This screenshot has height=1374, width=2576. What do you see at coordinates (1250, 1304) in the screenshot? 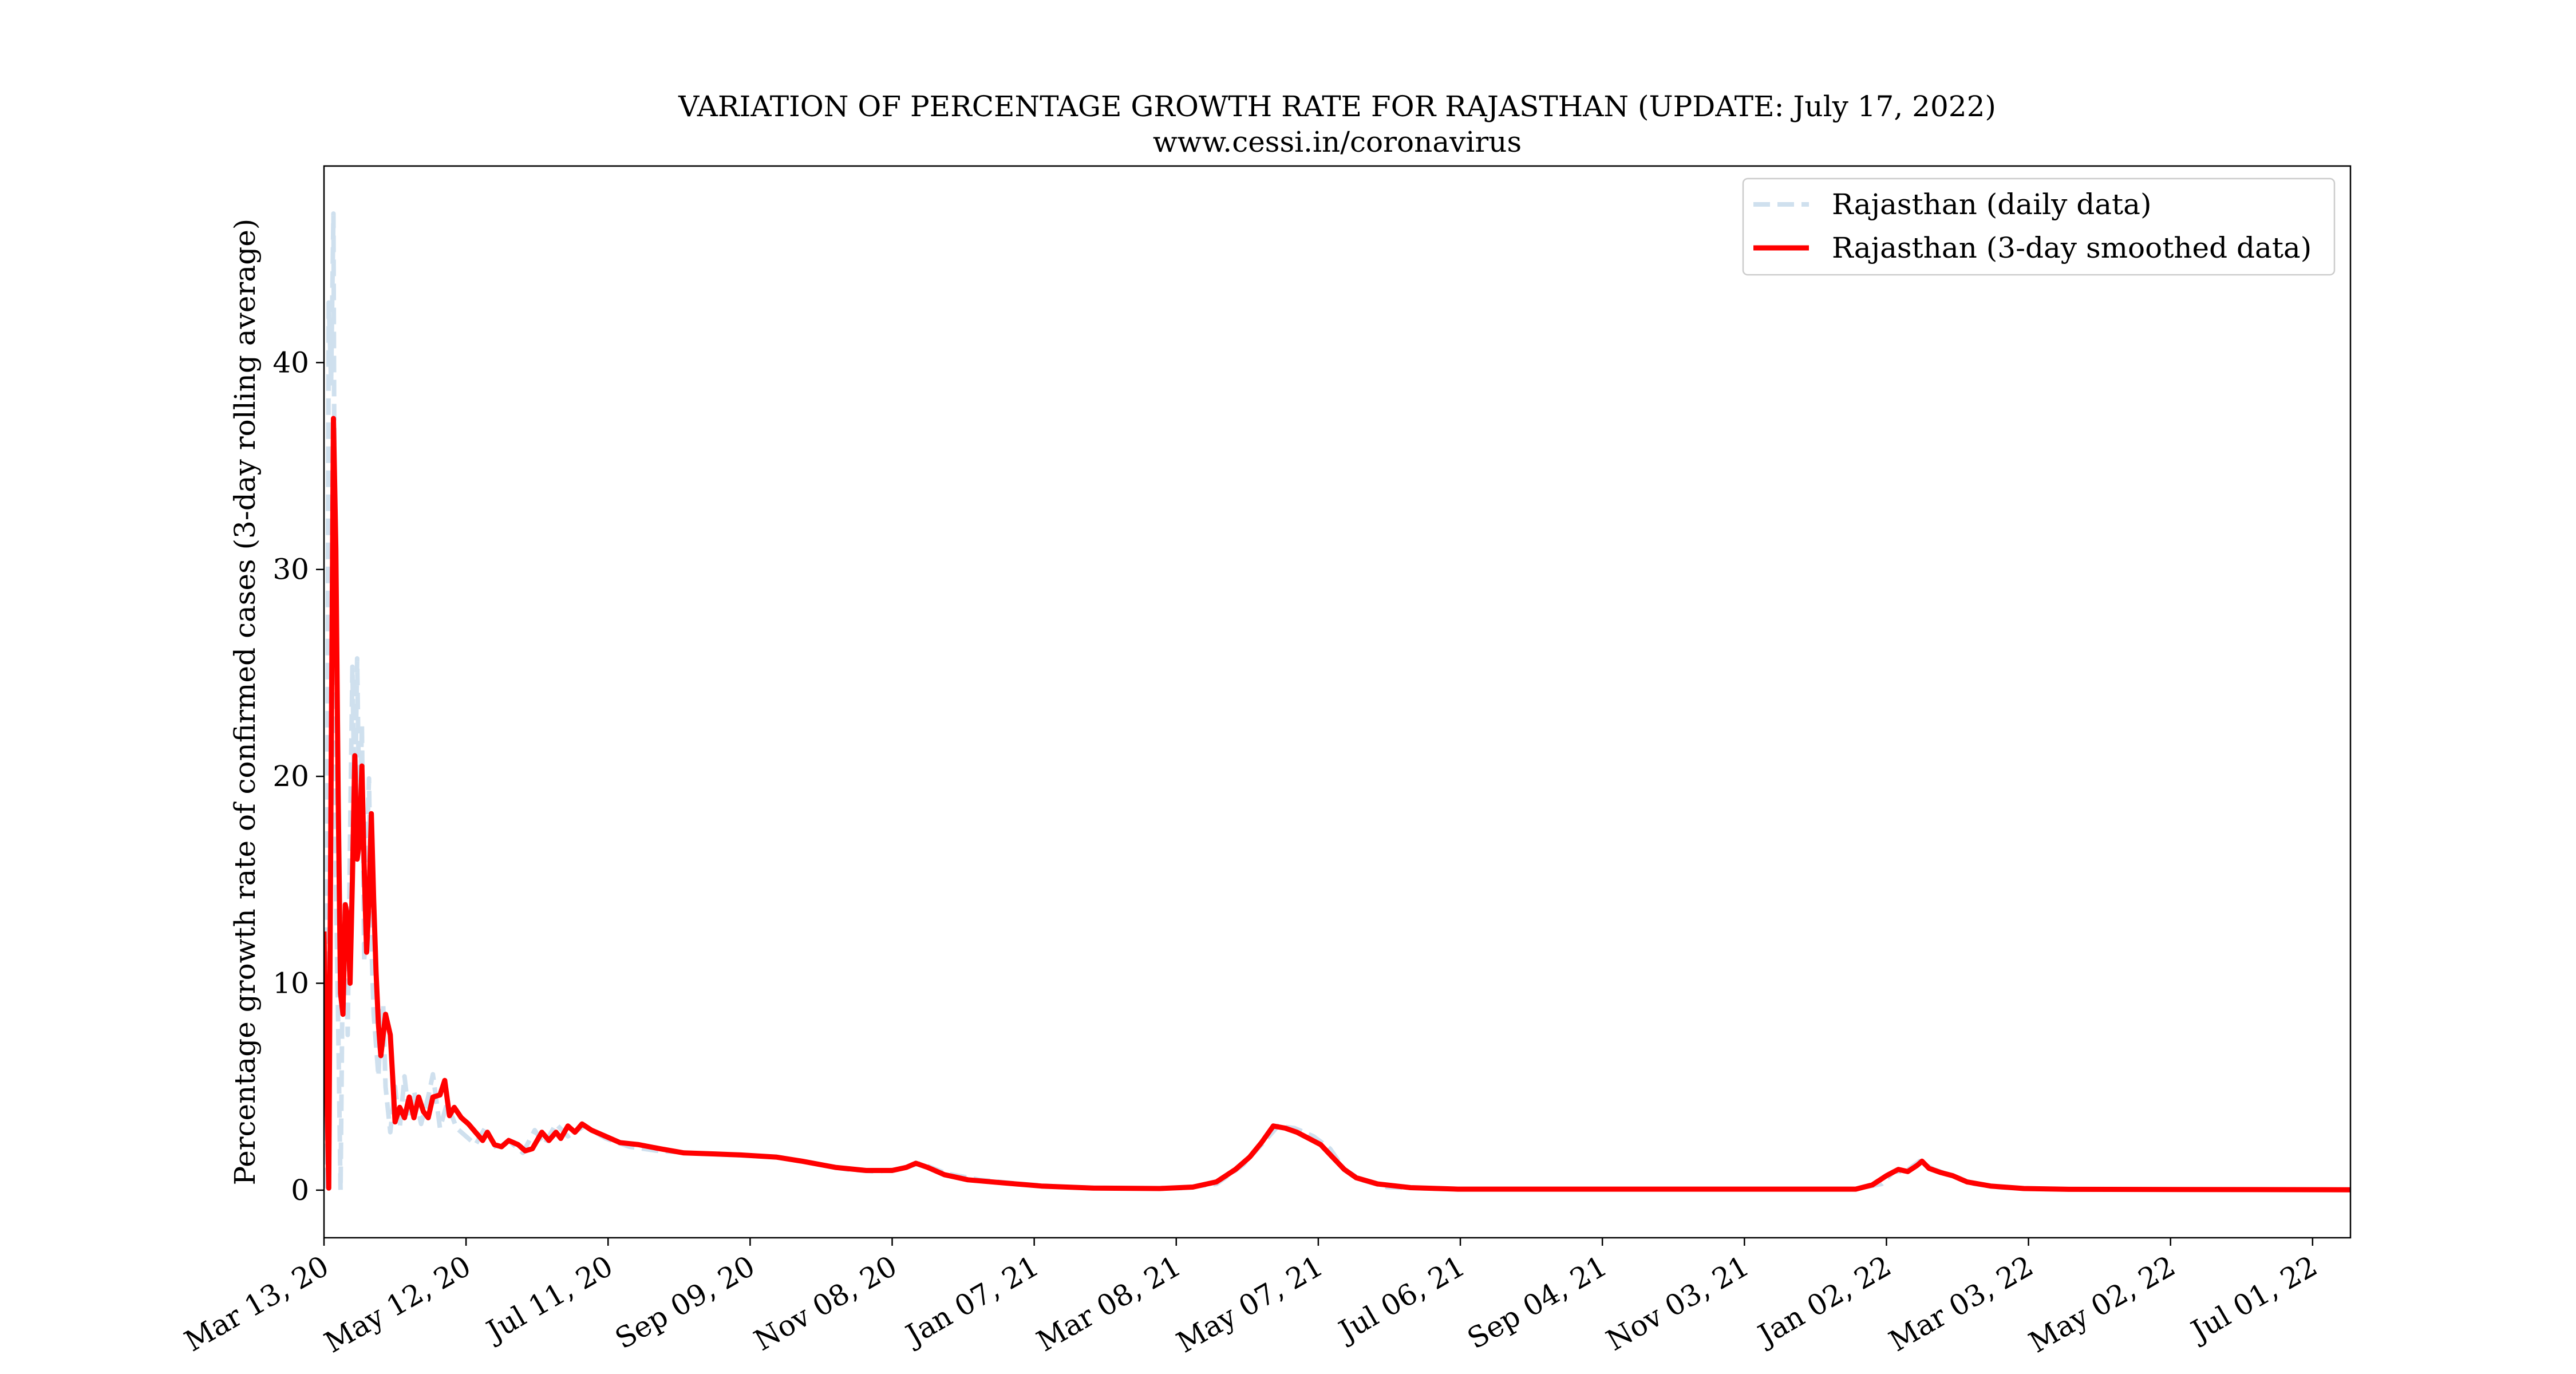
I see `x-tick-label: May 07, 21` at bounding box center [1250, 1304].